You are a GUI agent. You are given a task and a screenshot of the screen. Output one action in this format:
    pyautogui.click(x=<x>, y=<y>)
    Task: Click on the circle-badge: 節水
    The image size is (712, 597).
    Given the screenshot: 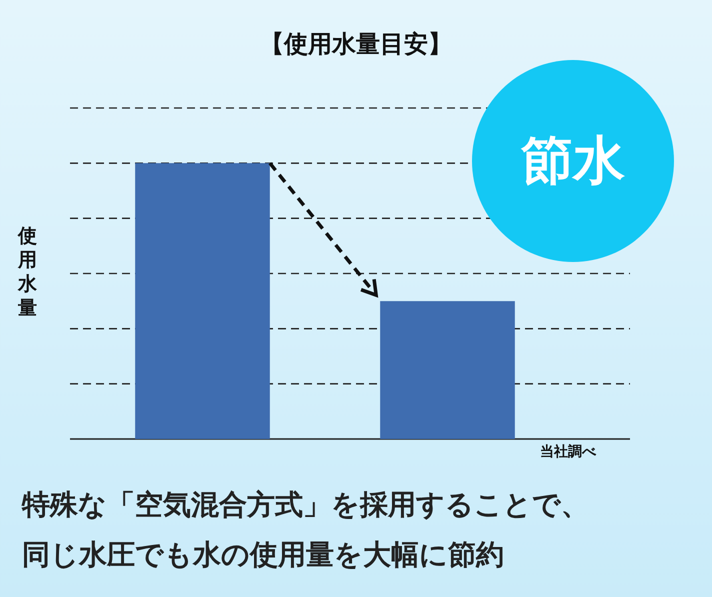 What is the action you would take?
    pyautogui.click(x=573, y=161)
    